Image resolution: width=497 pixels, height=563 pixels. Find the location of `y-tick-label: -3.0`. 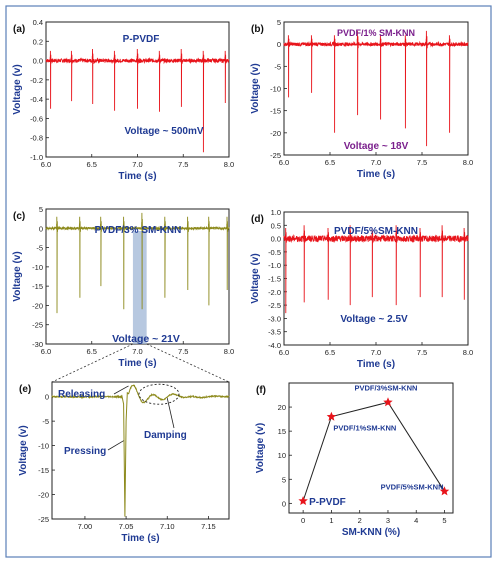

y-tick-label: -3.0 is located at coordinates (274, 318).